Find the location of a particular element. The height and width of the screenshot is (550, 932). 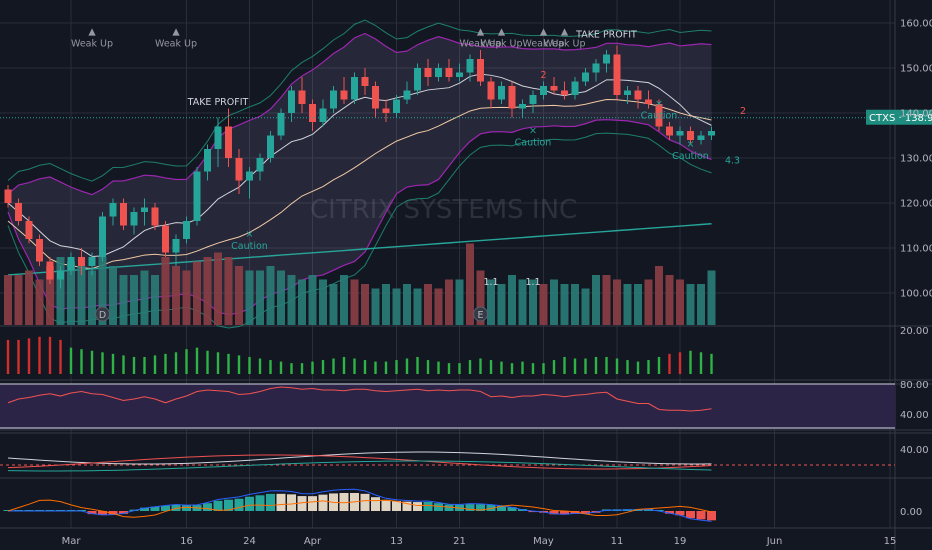

time-axis-tick-label: May is located at coordinates (543, 541).